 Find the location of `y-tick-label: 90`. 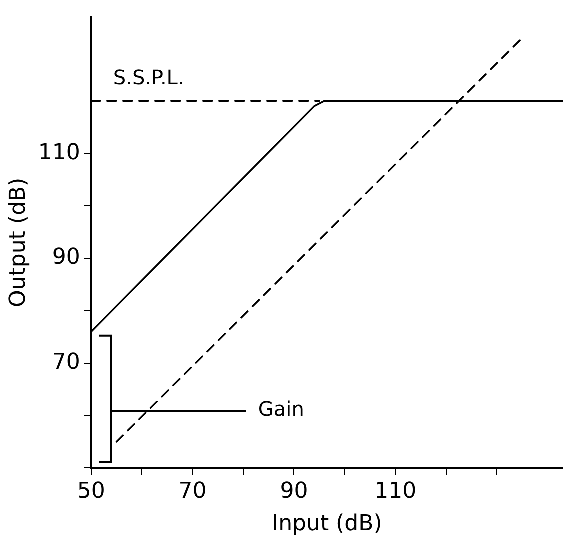

y-tick-label: 90 is located at coordinates (66, 257).